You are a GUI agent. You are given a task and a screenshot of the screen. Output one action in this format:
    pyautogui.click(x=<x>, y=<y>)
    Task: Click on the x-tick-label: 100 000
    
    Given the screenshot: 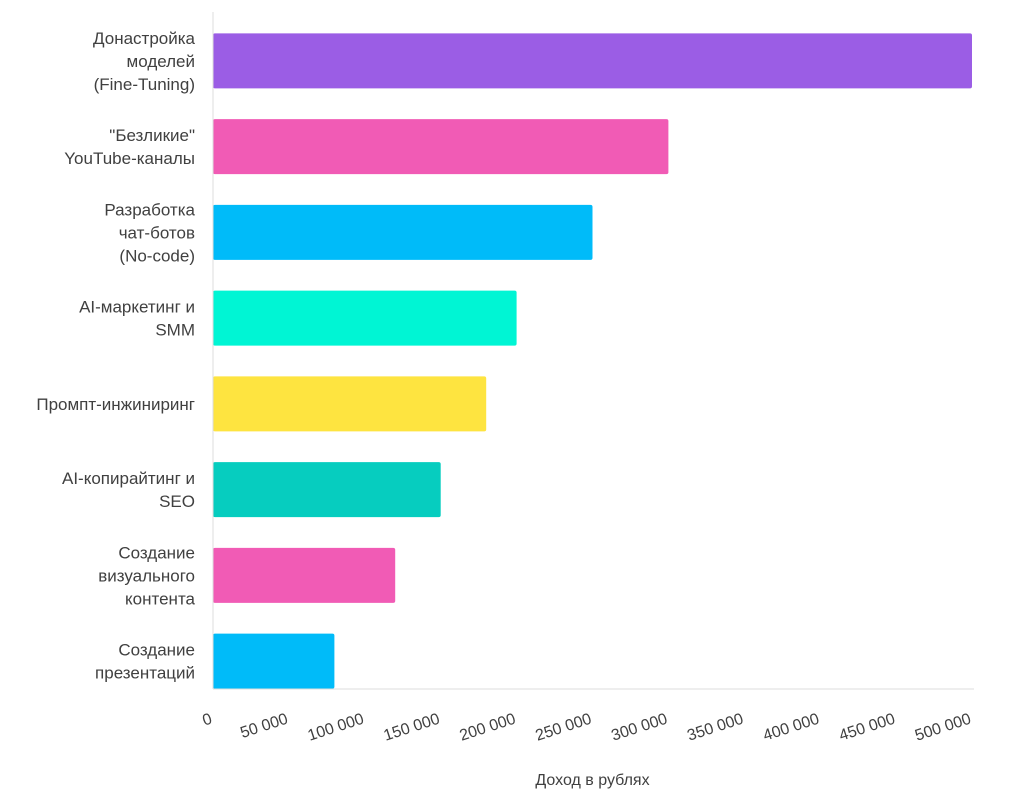 What is the action you would take?
    pyautogui.click(x=336, y=728)
    